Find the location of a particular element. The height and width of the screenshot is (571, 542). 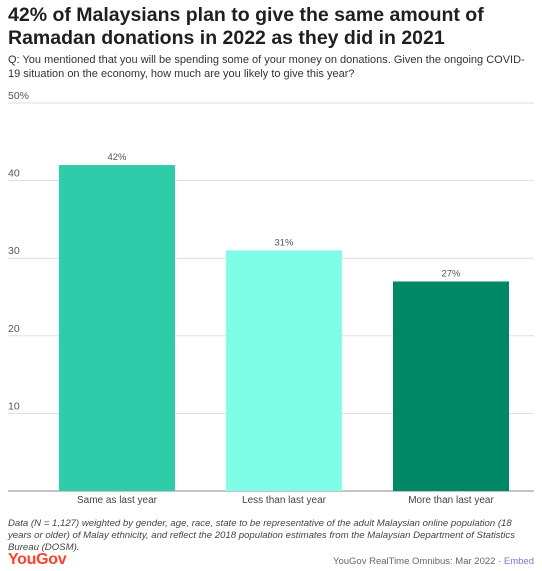

category-label: Less than last year is located at coordinates (284, 500).